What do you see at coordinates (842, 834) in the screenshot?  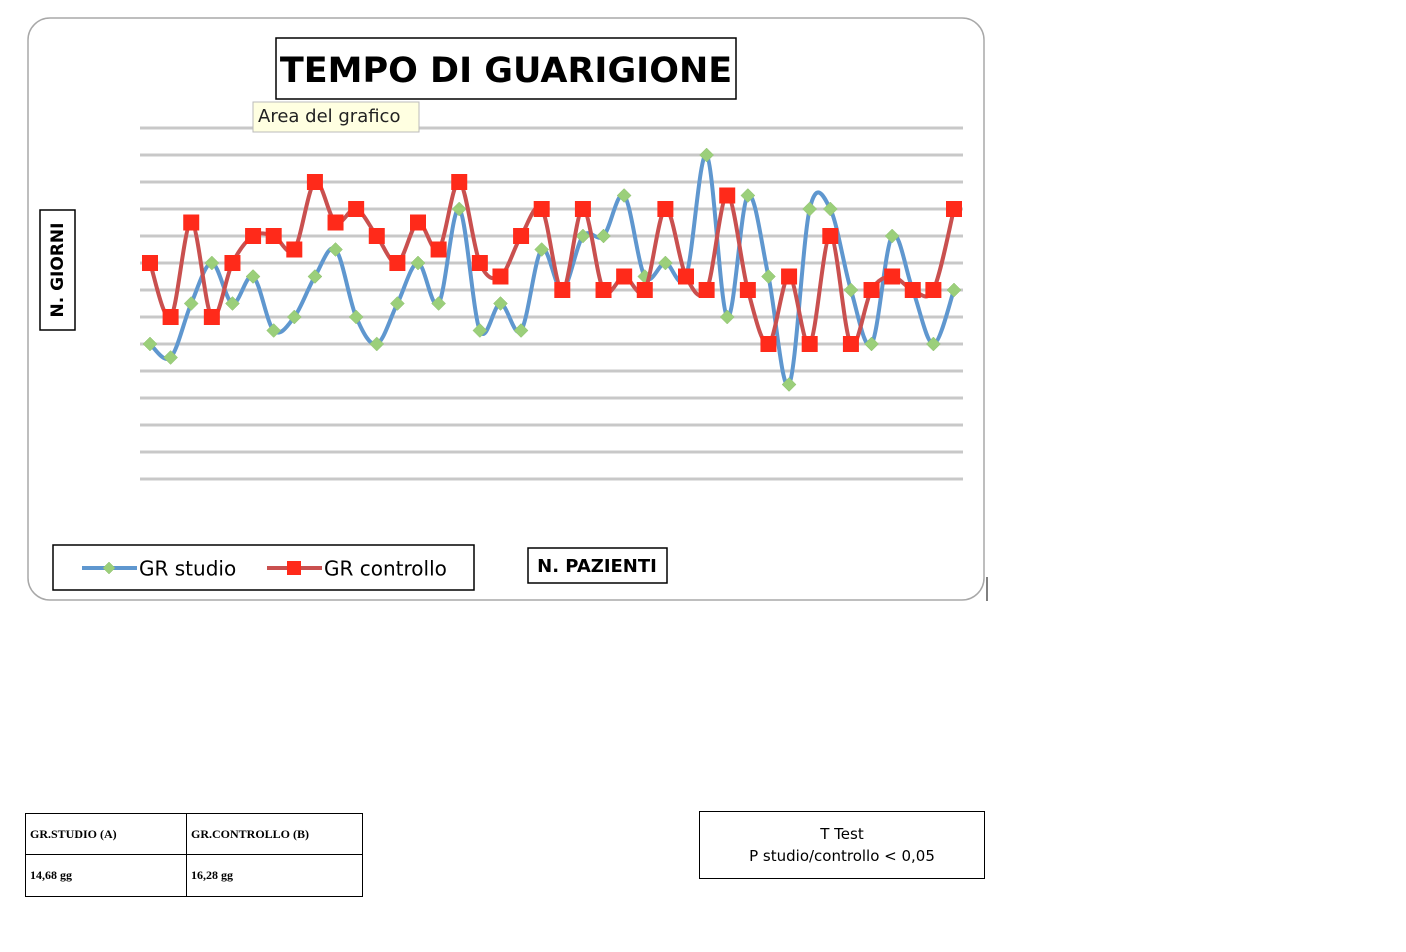 I see `ttest-title: T Test` at bounding box center [842, 834].